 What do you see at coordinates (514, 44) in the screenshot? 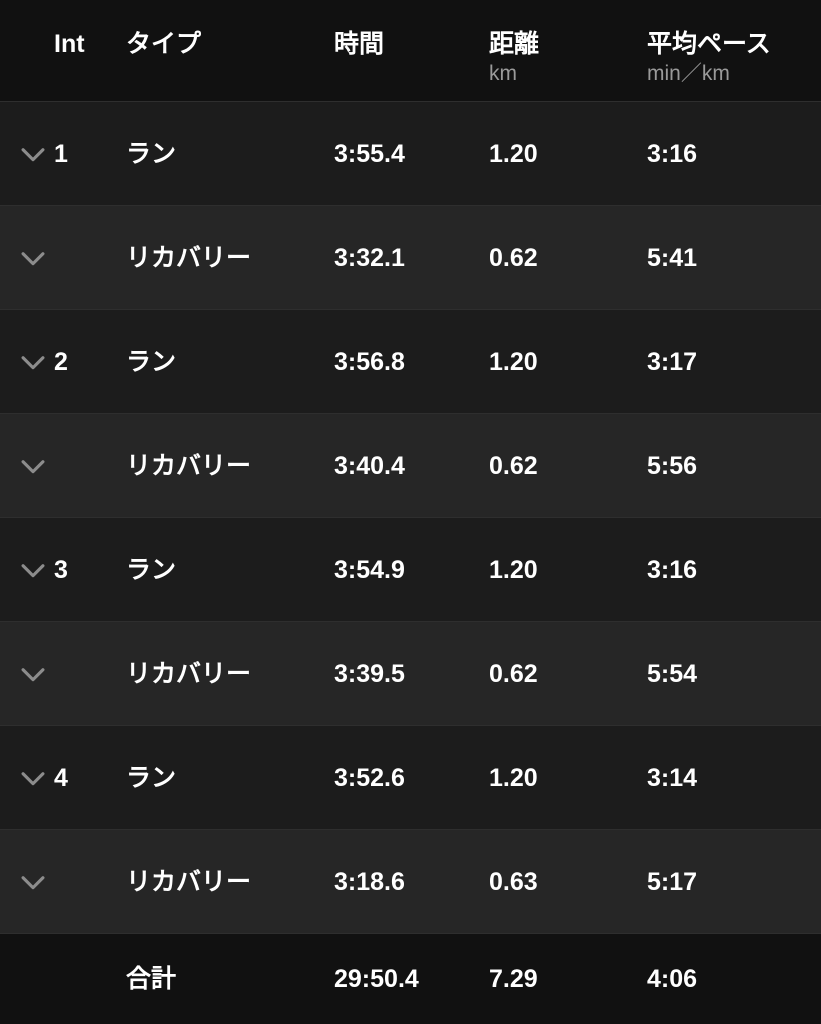
I see `column-header-distance-label: 距離` at bounding box center [514, 44].